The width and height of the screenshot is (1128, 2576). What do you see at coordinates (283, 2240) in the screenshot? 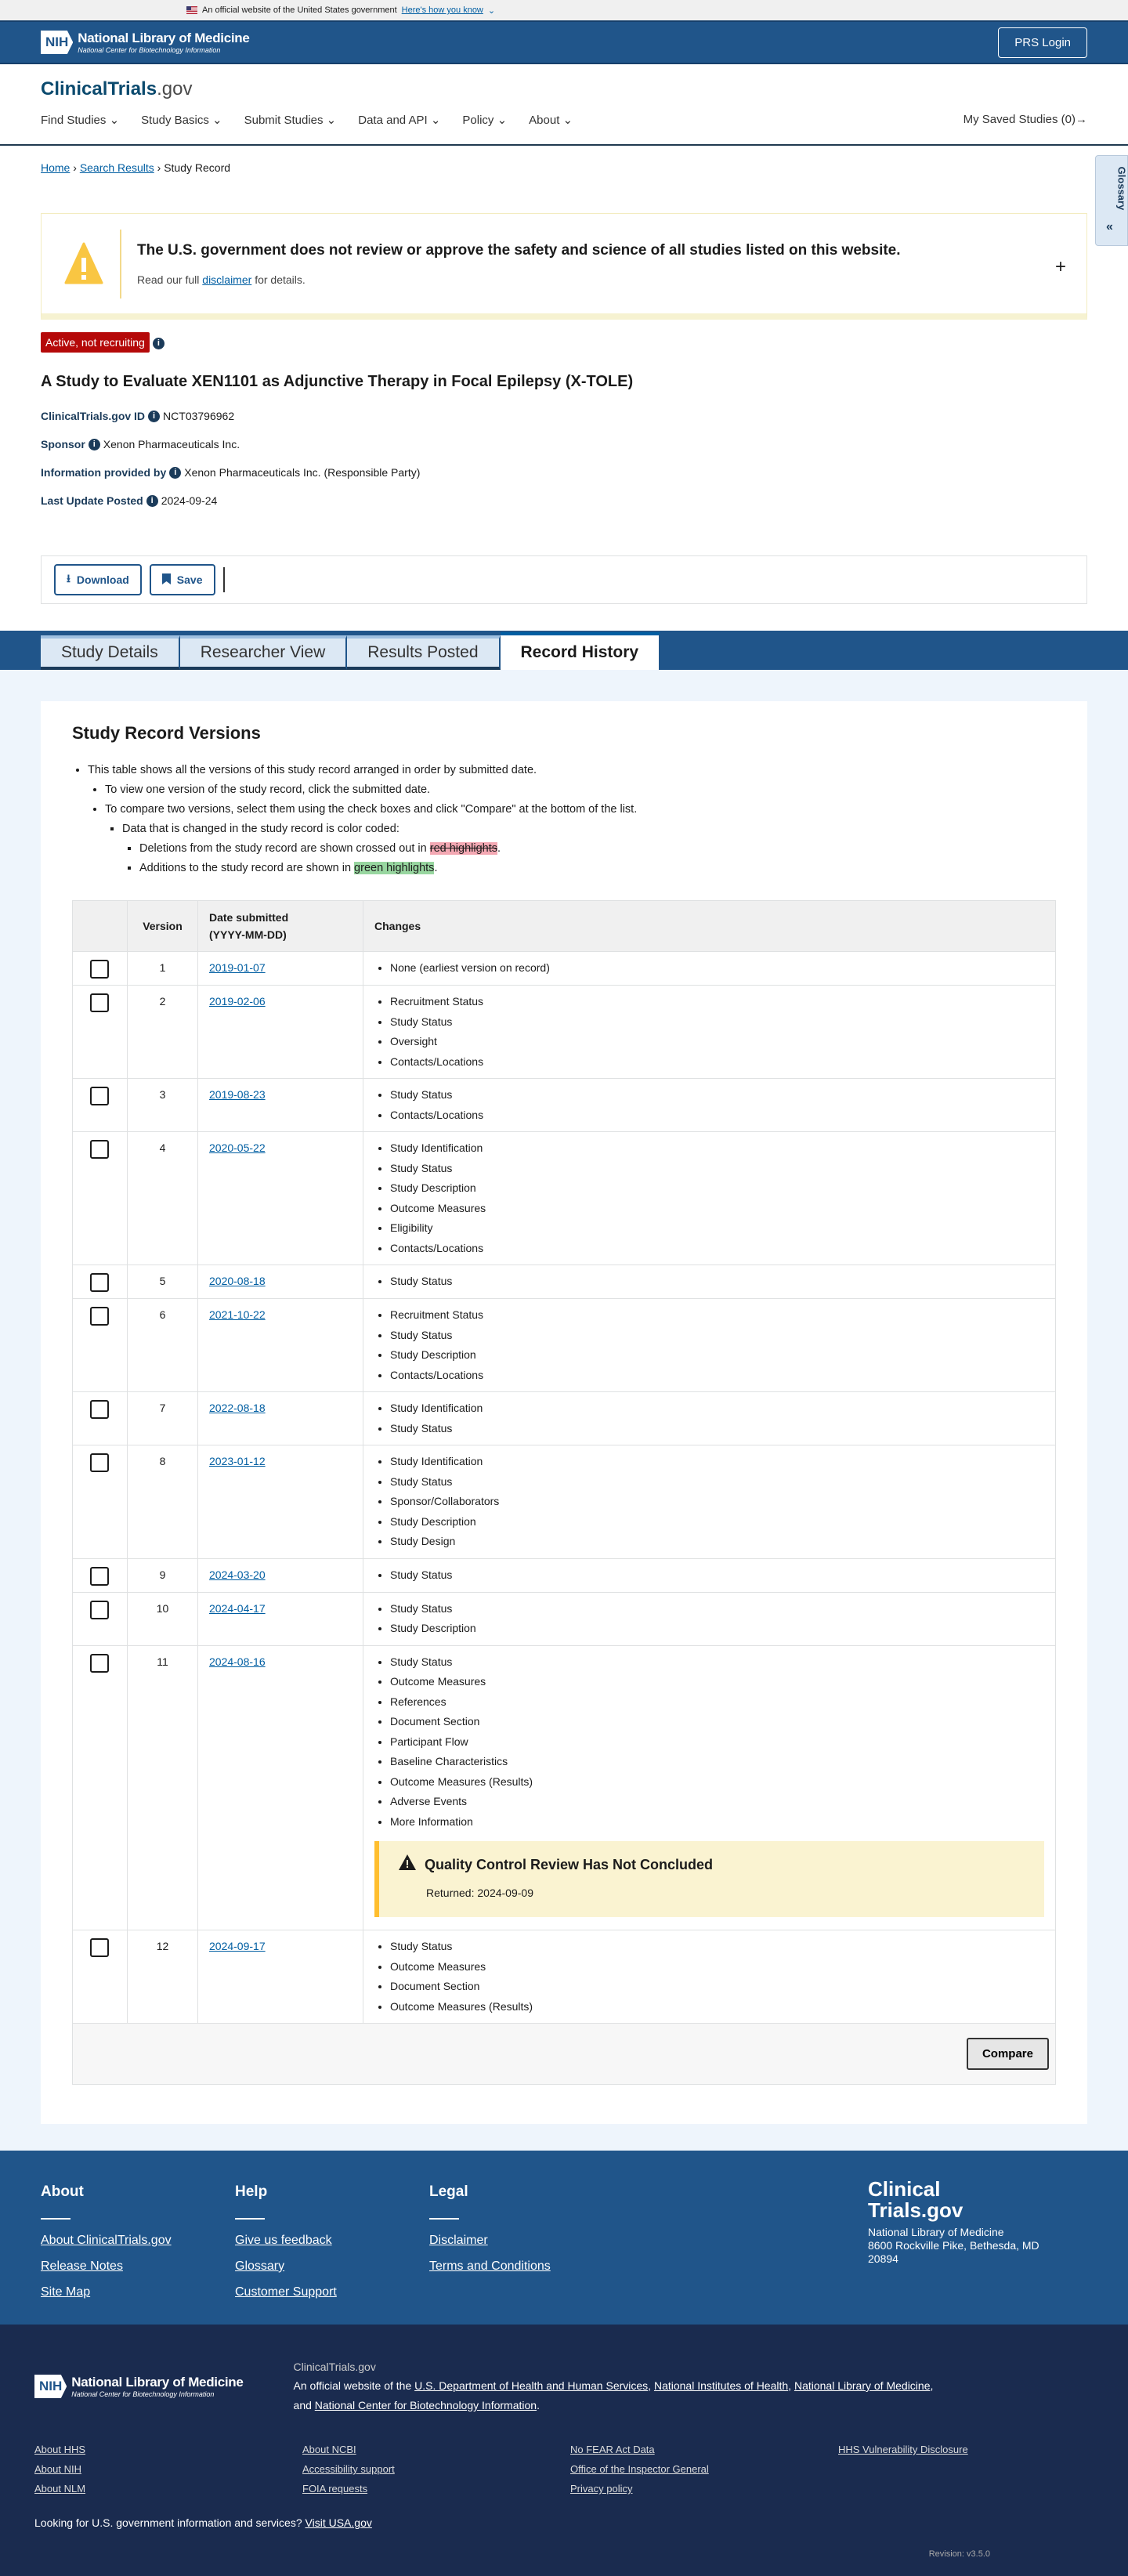
I see `footer-link: Give us feedback` at bounding box center [283, 2240].